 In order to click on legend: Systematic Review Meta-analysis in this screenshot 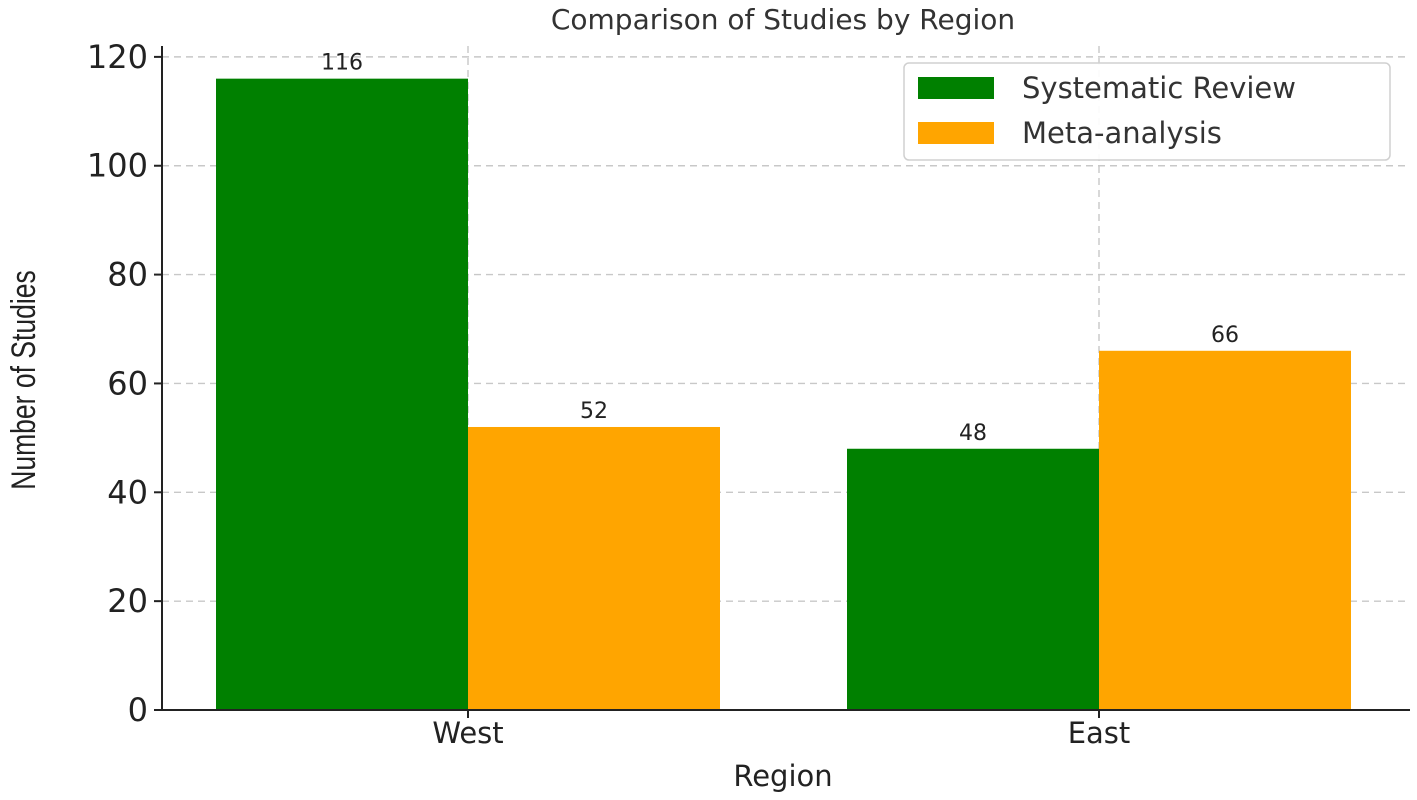, I will do `click(1147, 111)`.